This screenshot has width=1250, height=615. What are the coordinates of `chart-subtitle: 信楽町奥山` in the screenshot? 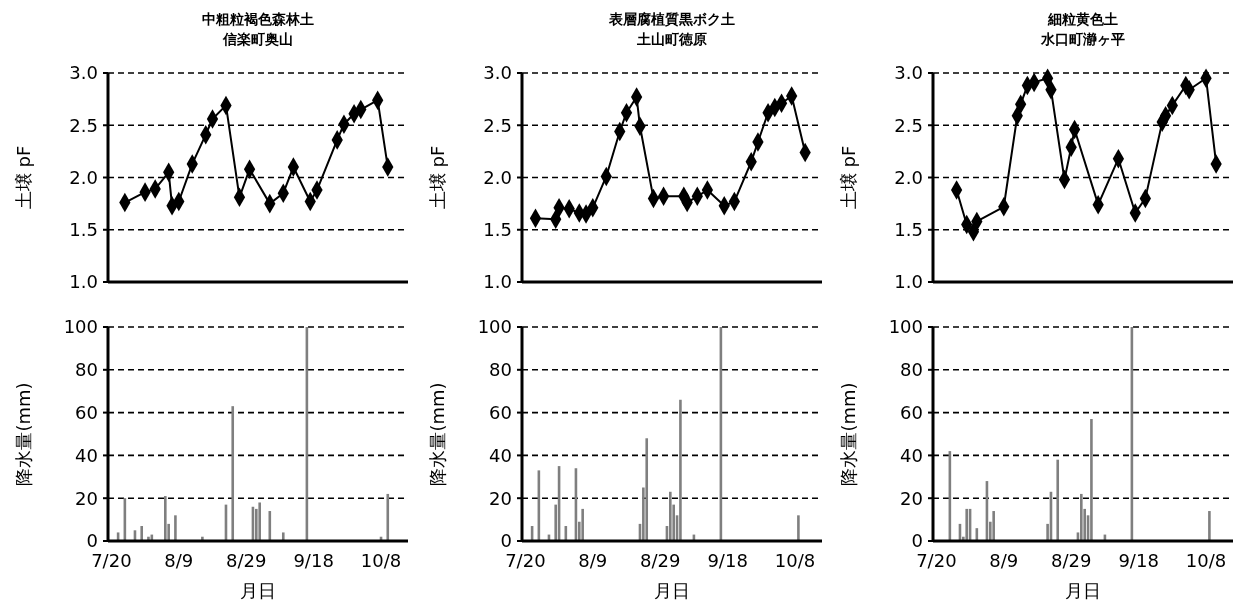 It's located at (257, 39).